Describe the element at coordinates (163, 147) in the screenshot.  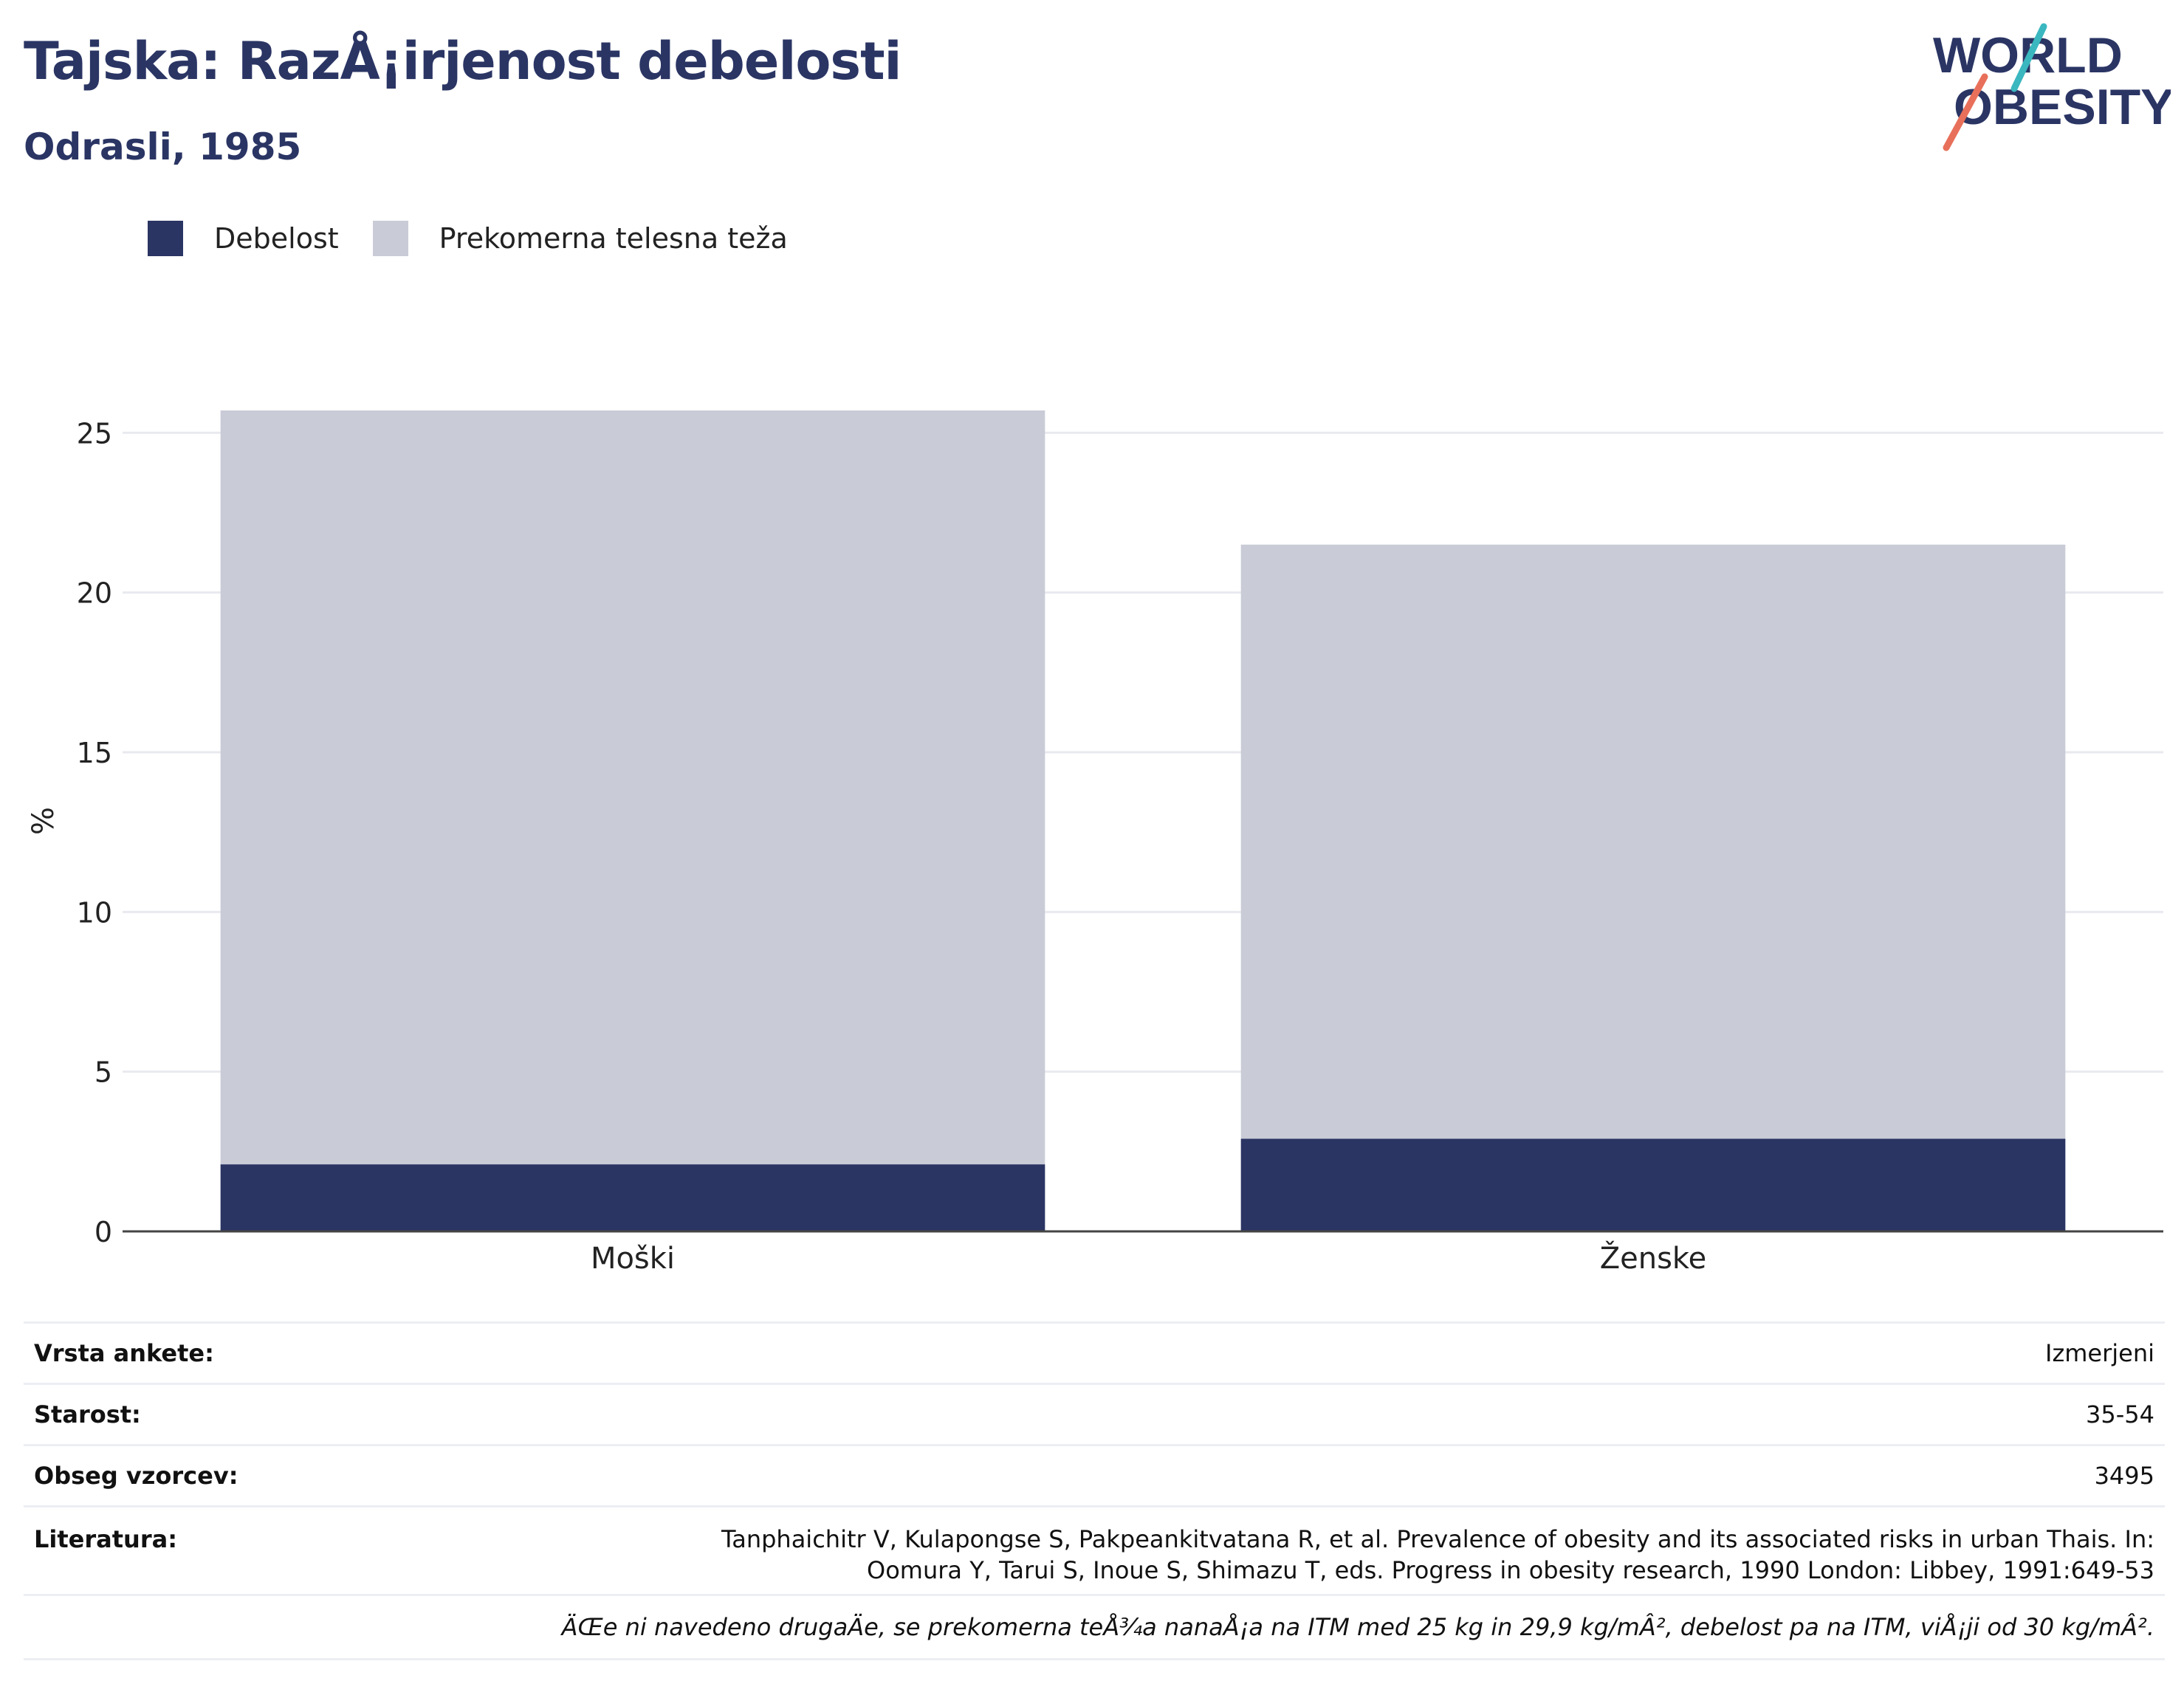
I see `chart-subtitle: Odrasli, 1985` at that location.